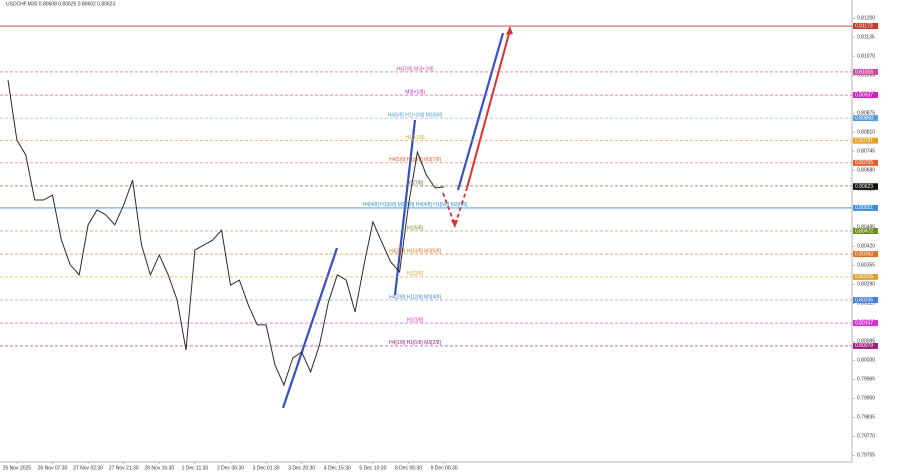  I want to click on level-label: H1[3/8], so click(415, 274).